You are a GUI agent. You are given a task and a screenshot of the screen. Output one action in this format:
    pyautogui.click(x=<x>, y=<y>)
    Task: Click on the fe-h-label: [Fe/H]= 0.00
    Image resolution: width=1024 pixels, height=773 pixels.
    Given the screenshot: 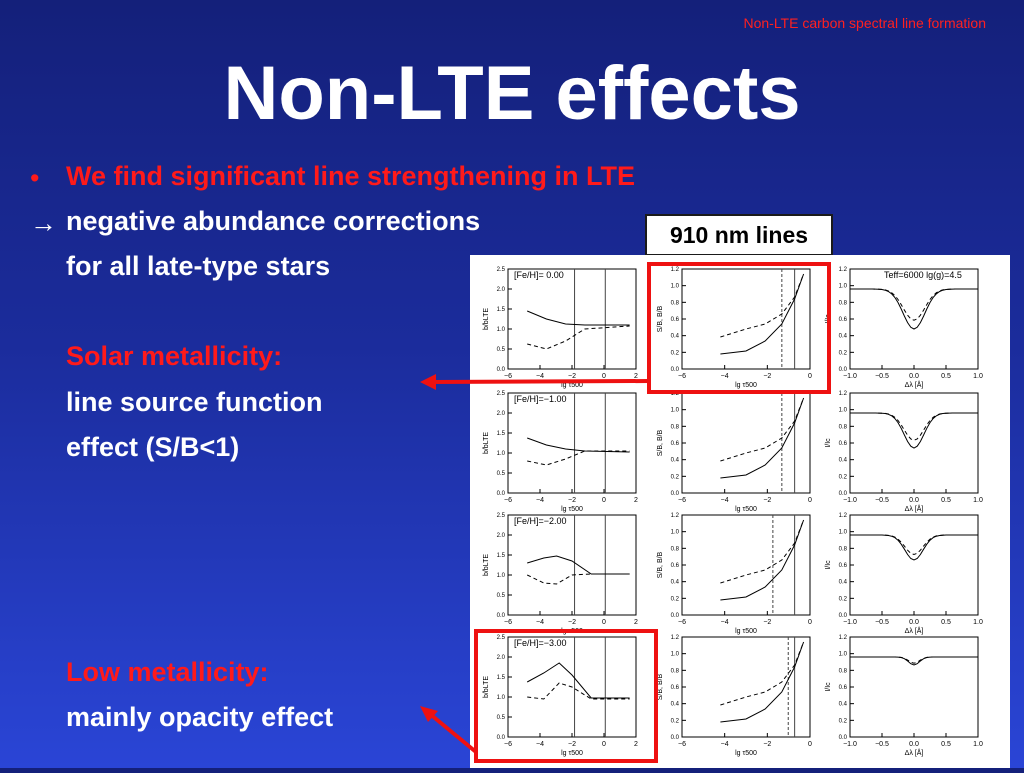 What is the action you would take?
    pyautogui.click(x=539, y=275)
    